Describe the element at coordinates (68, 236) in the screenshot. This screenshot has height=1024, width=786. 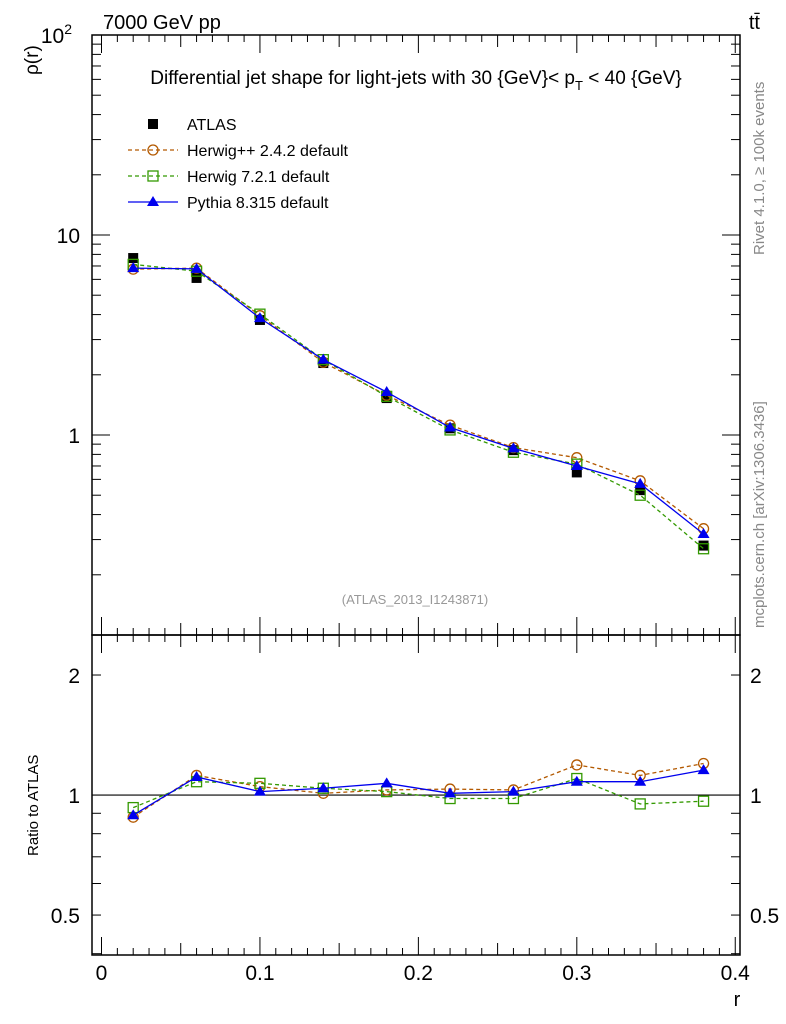
I see `y-tick-label: 10` at that location.